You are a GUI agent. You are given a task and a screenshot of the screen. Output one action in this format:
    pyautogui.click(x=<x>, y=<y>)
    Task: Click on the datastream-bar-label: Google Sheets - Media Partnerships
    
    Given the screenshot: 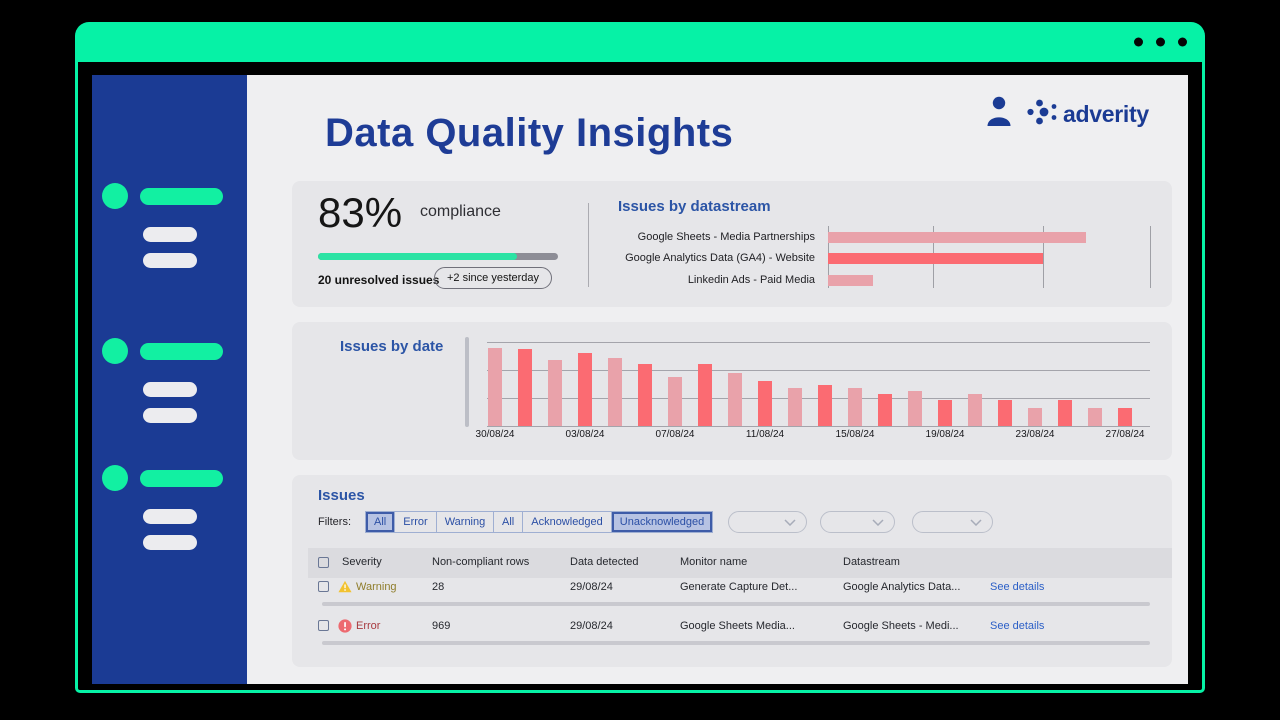 What is the action you would take?
    pyautogui.click(x=726, y=237)
    